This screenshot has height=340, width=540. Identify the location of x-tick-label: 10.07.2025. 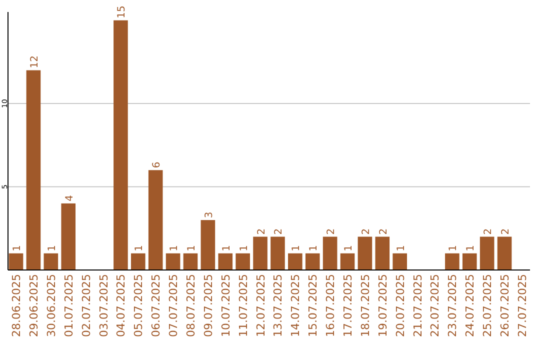
(225, 305).